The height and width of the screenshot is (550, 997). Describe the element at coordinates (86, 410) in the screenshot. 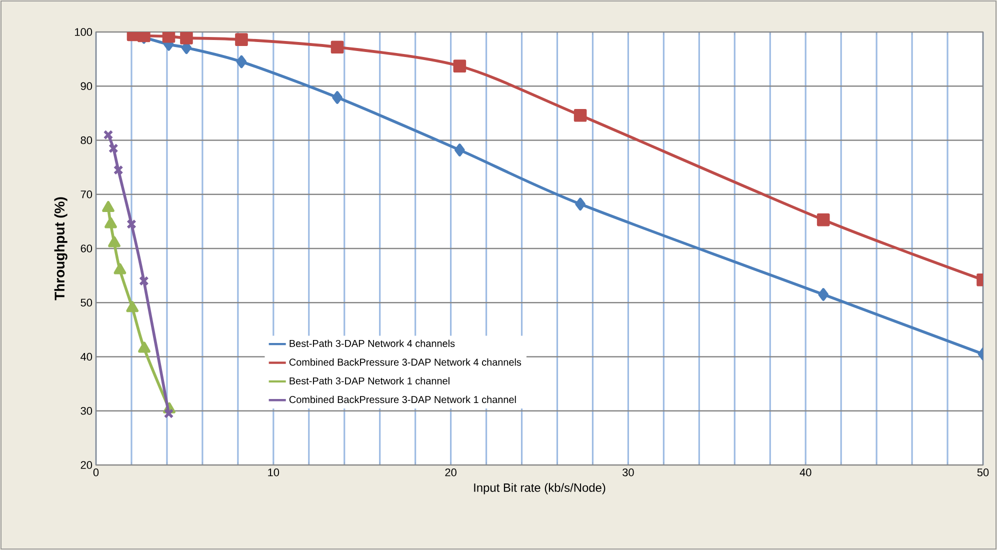

I see `y-tick-label: 30` at that location.